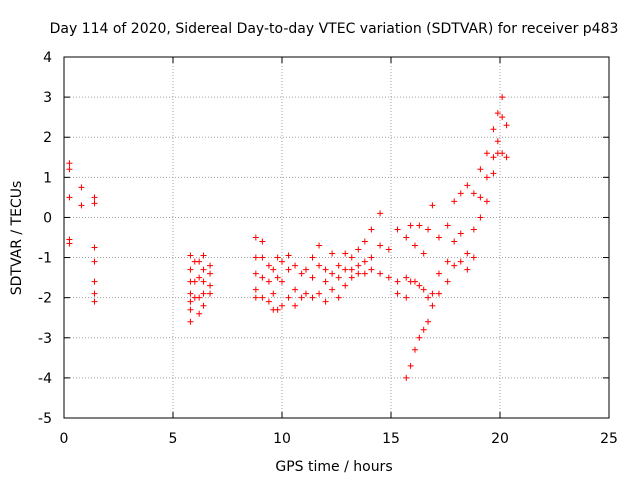  What do you see at coordinates (45, 259) in the screenshot?
I see `y-tick-label: -1` at bounding box center [45, 259].